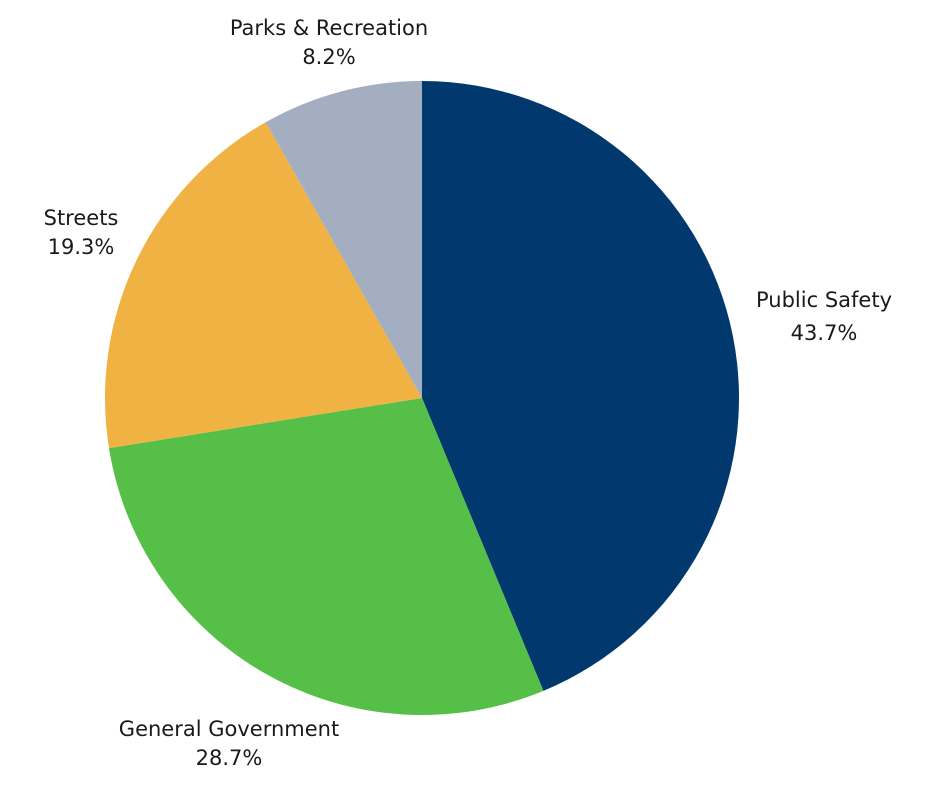  I want to click on slice-name: Streets, so click(81, 218).